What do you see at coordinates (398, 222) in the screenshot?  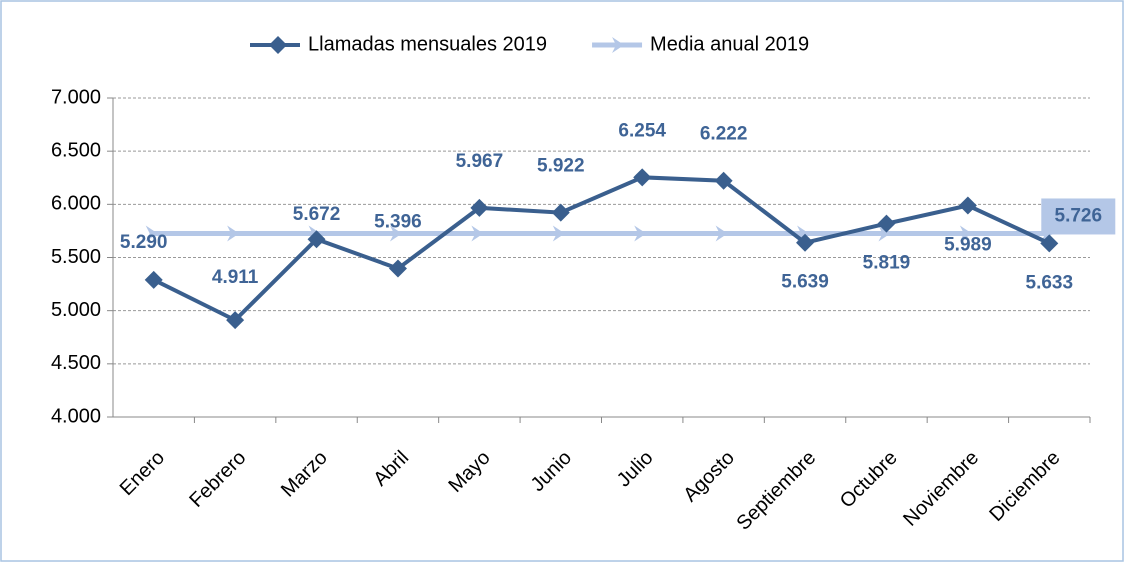 I see `data-label: 5.396` at bounding box center [398, 222].